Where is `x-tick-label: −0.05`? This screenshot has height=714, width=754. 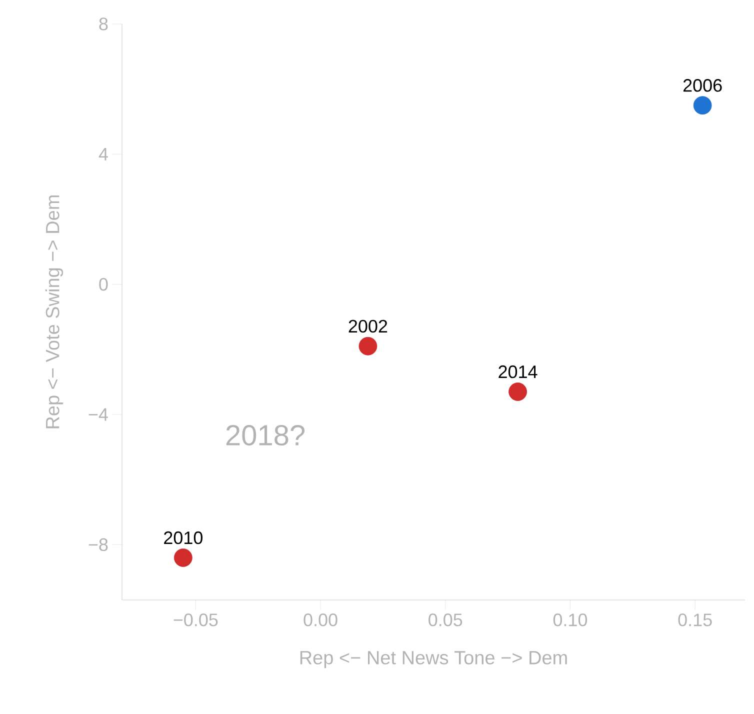
x-tick-label: −0.05 is located at coordinates (196, 620).